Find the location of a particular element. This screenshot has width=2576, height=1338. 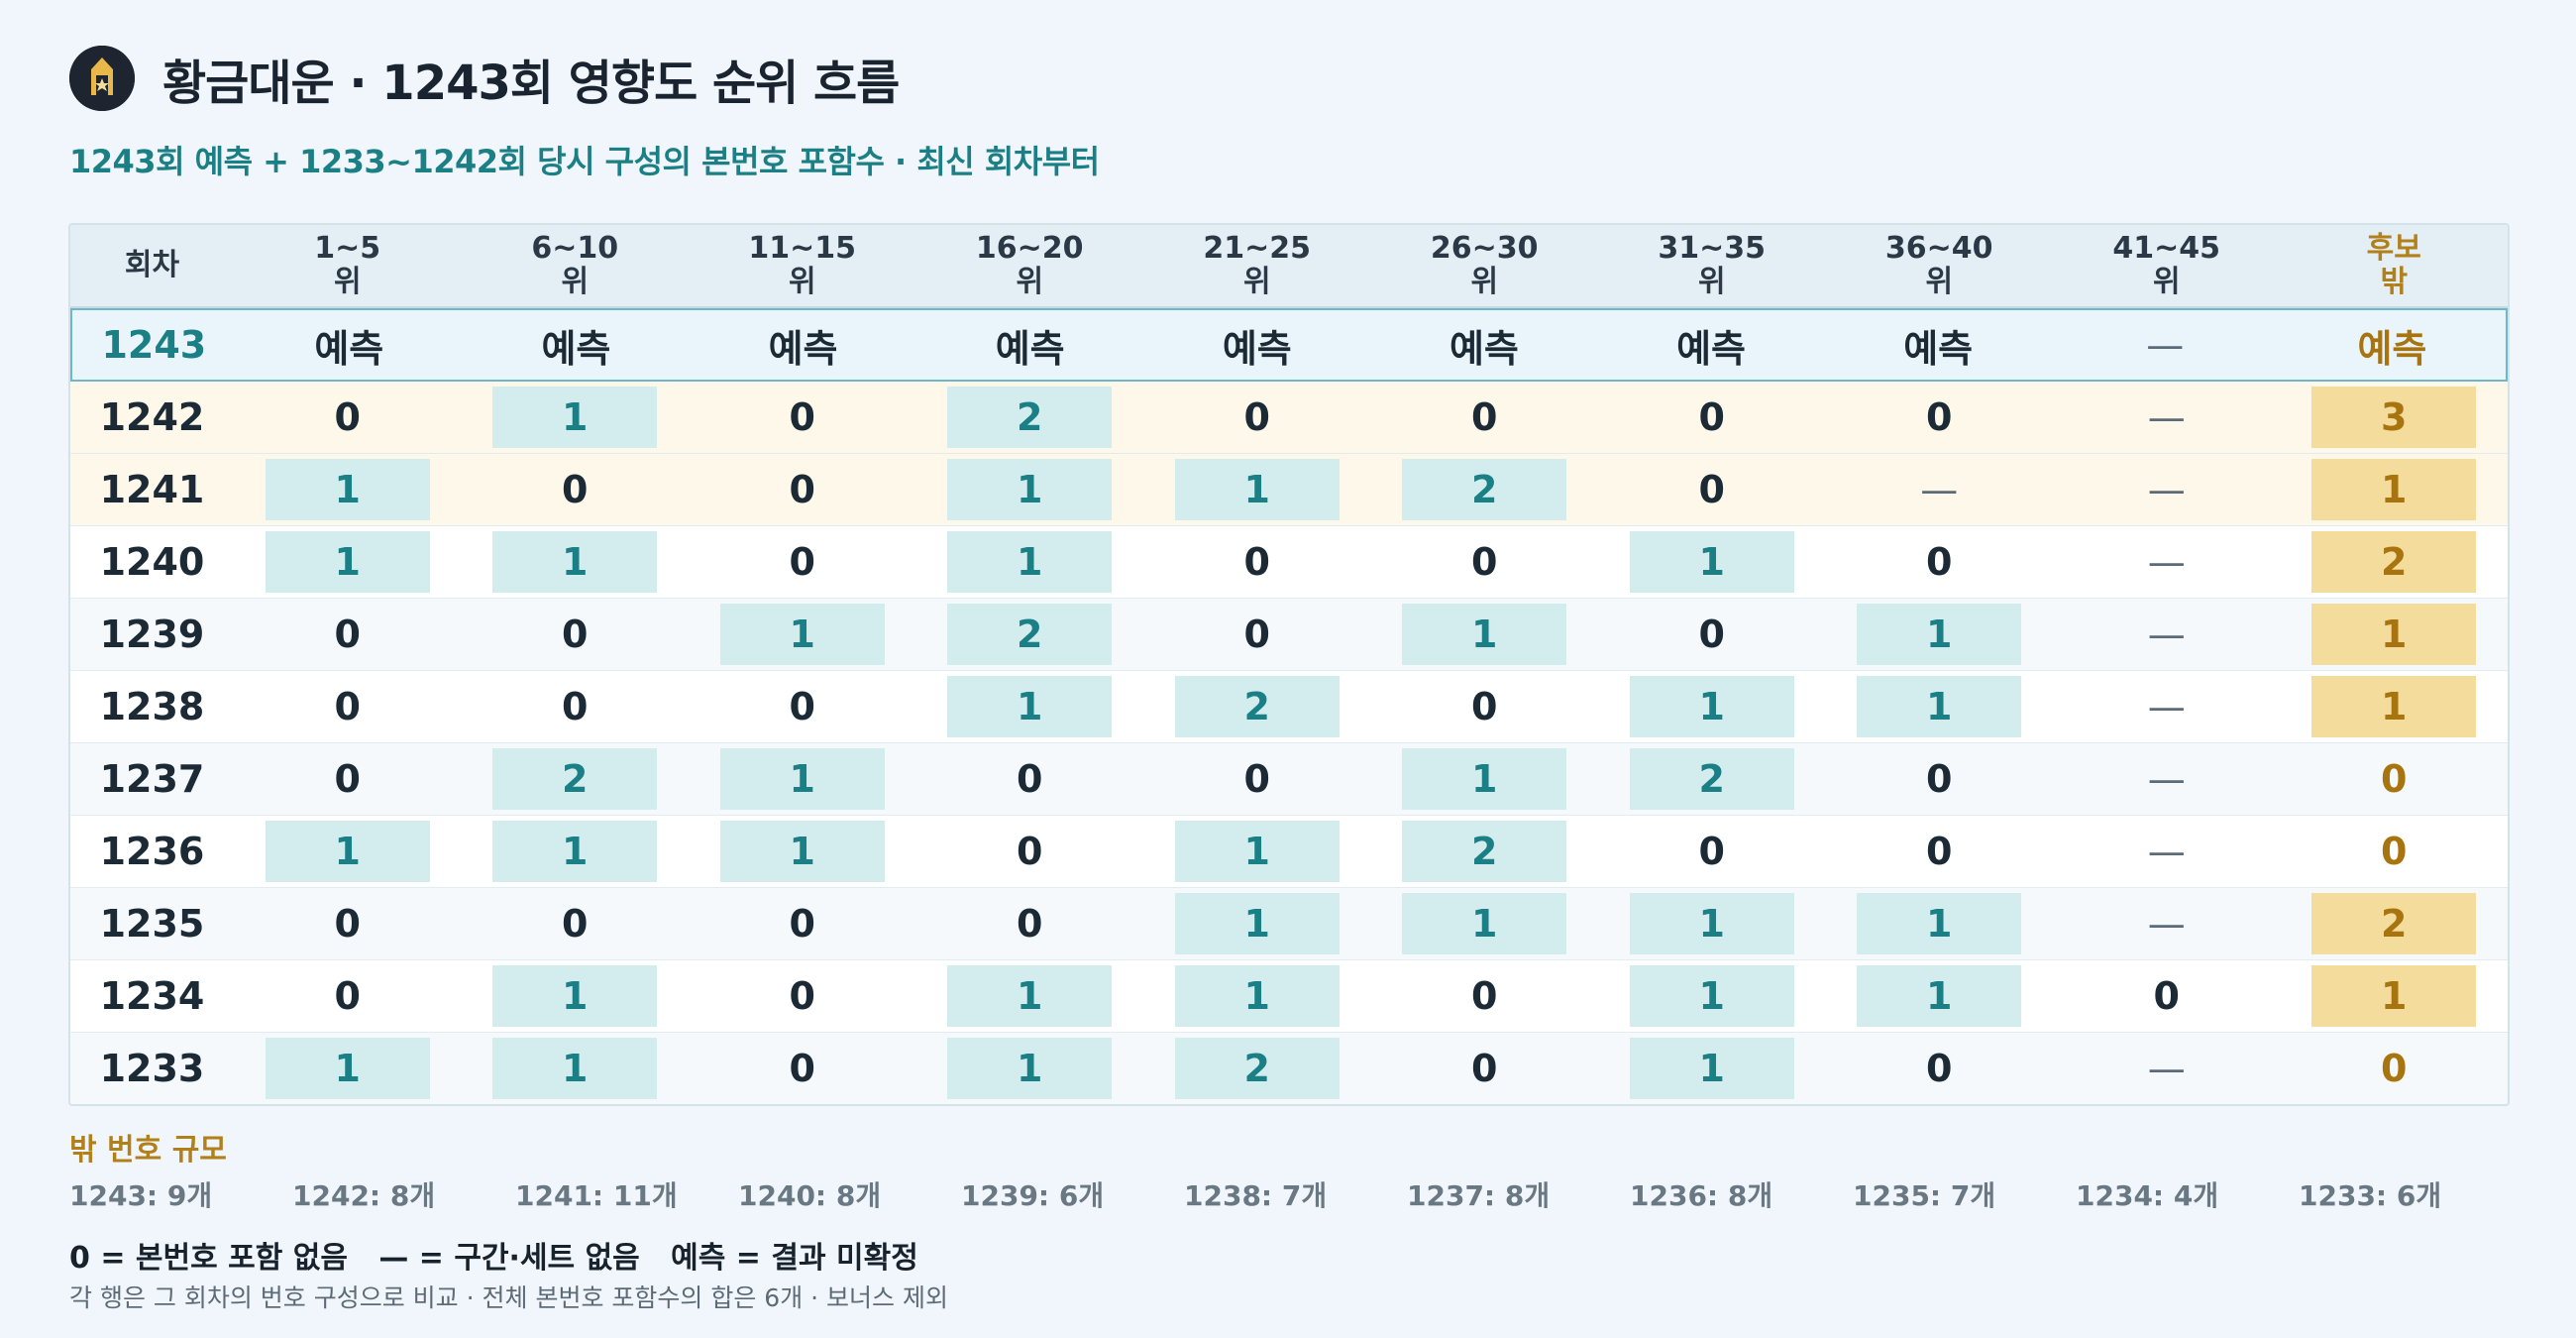

outside-scale-item: 1233: 6개 is located at coordinates (2370, 1195).